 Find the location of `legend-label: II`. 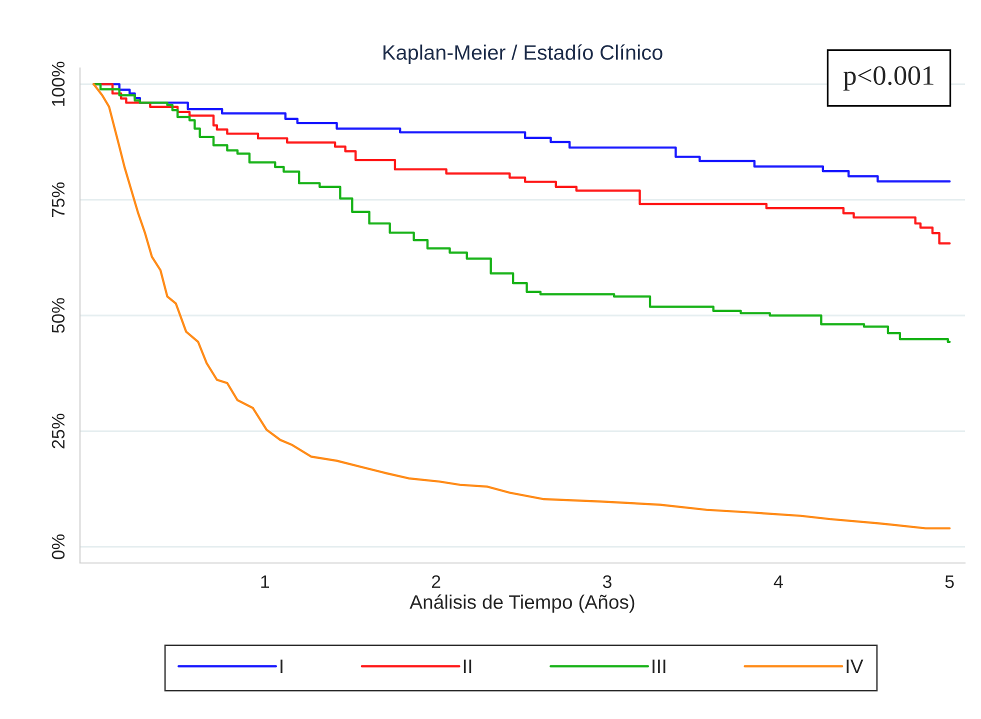

legend-label: II is located at coordinates (468, 667).